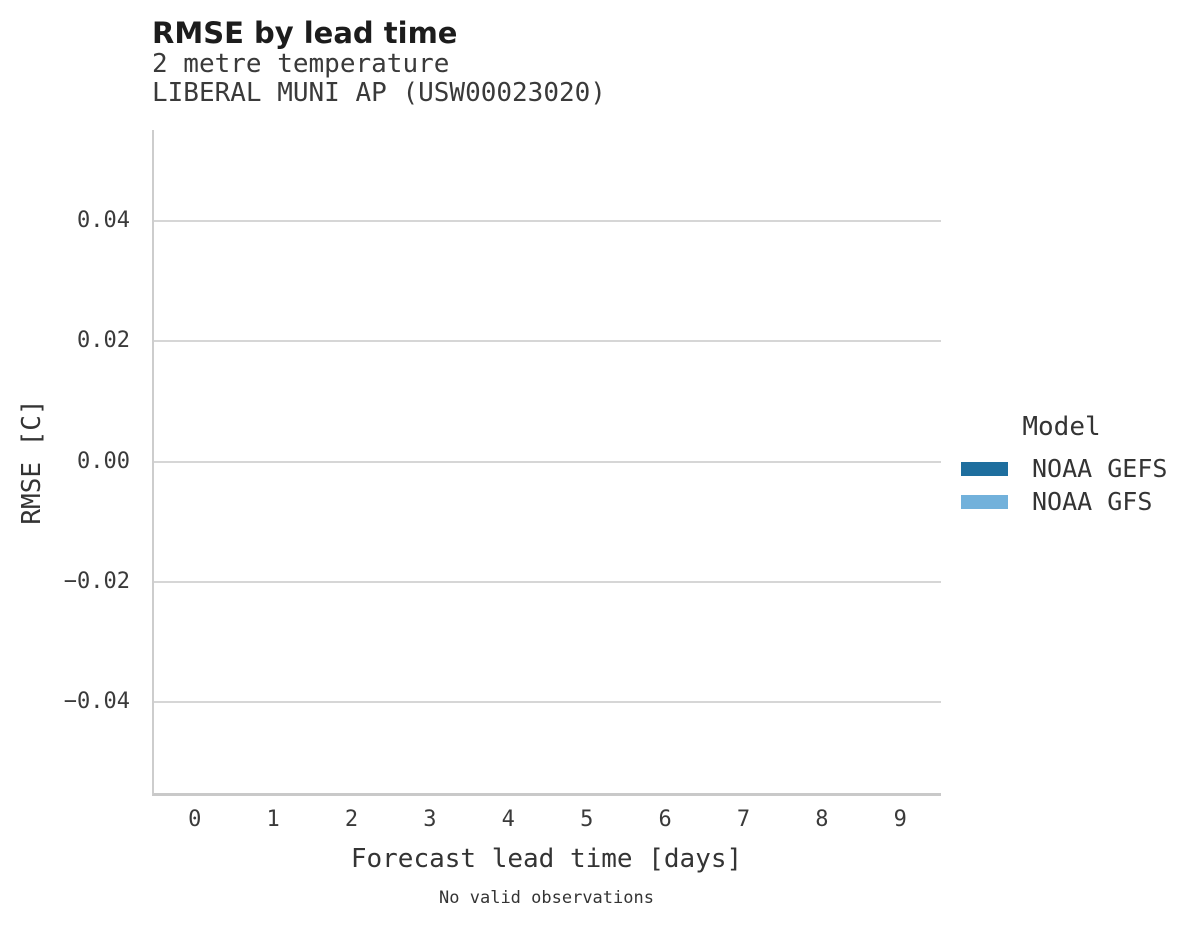  What do you see at coordinates (665, 819) in the screenshot?
I see `x-tick-label: 6` at bounding box center [665, 819].